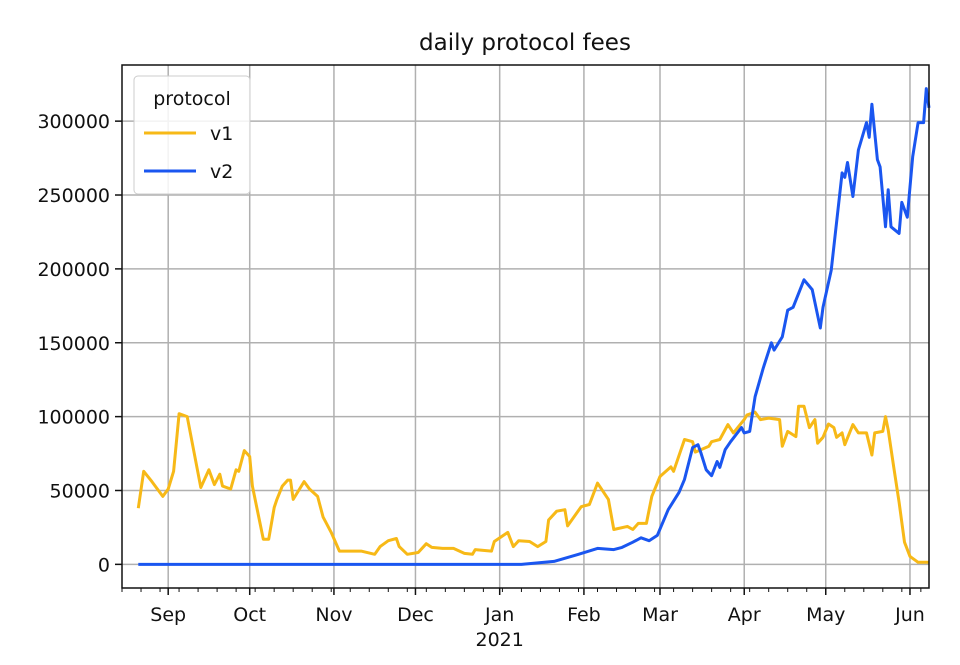  What do you see at coordinates (221, 134) in the screenshot?
I see `legend-label-v1: v1` at bounding box center [221, 134].